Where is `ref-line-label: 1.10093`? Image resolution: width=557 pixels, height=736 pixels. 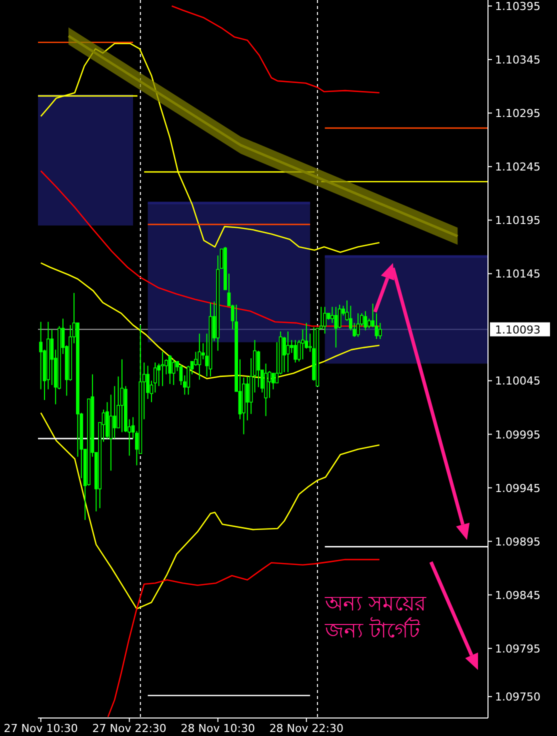
ref-line-label: 1.10093 is located at coordinates (517, 329).